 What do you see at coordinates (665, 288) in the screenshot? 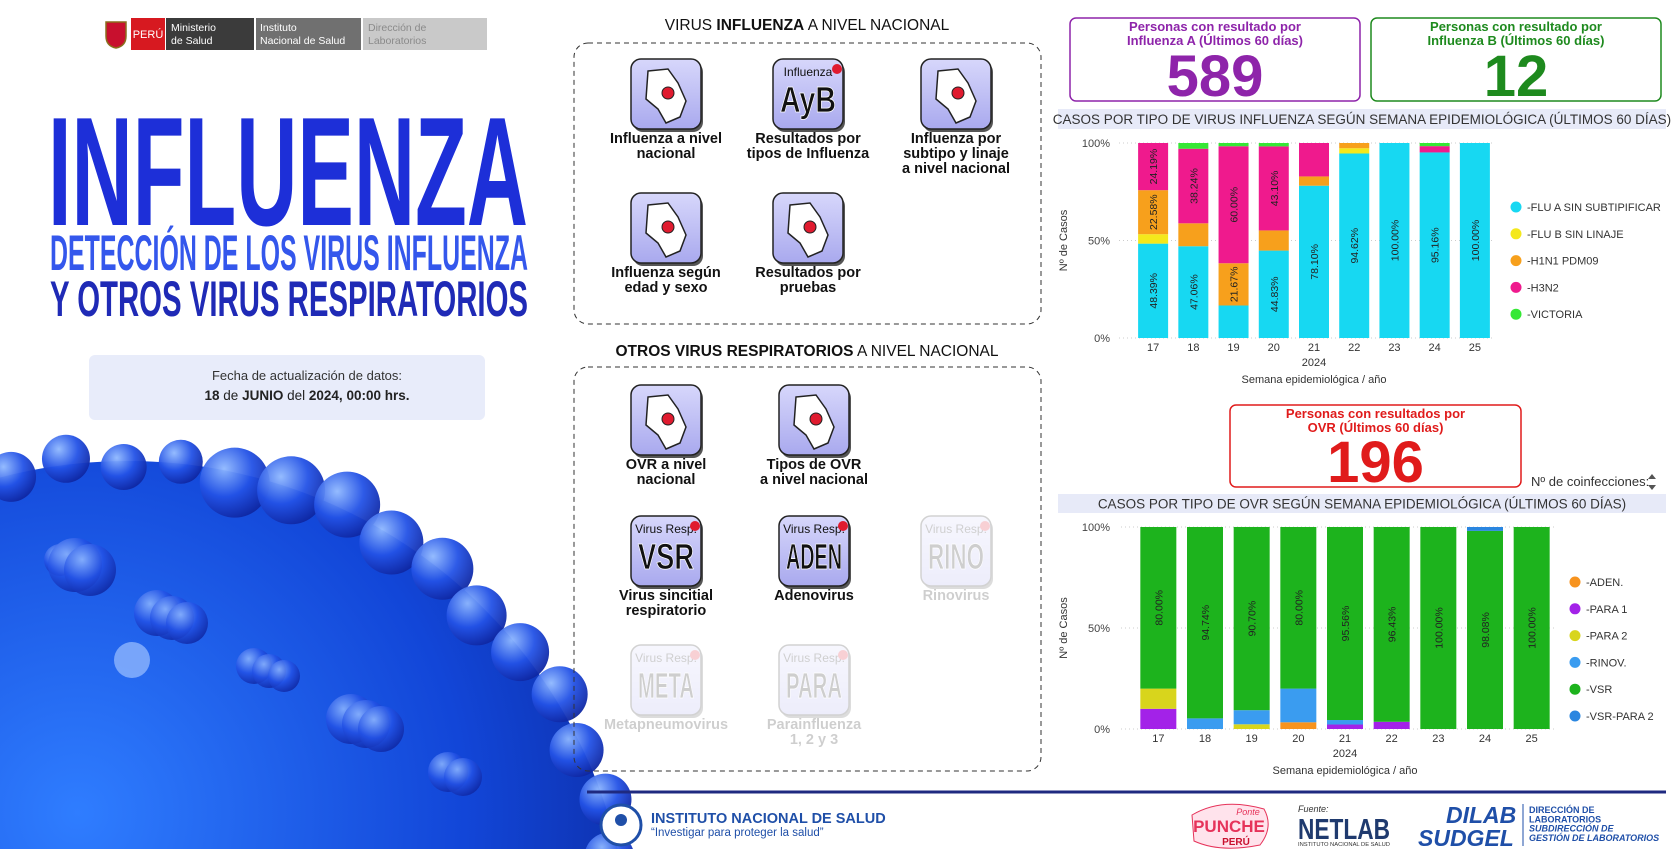
I see `menu-label: edad y sexo` at bounding box center [665, 288].